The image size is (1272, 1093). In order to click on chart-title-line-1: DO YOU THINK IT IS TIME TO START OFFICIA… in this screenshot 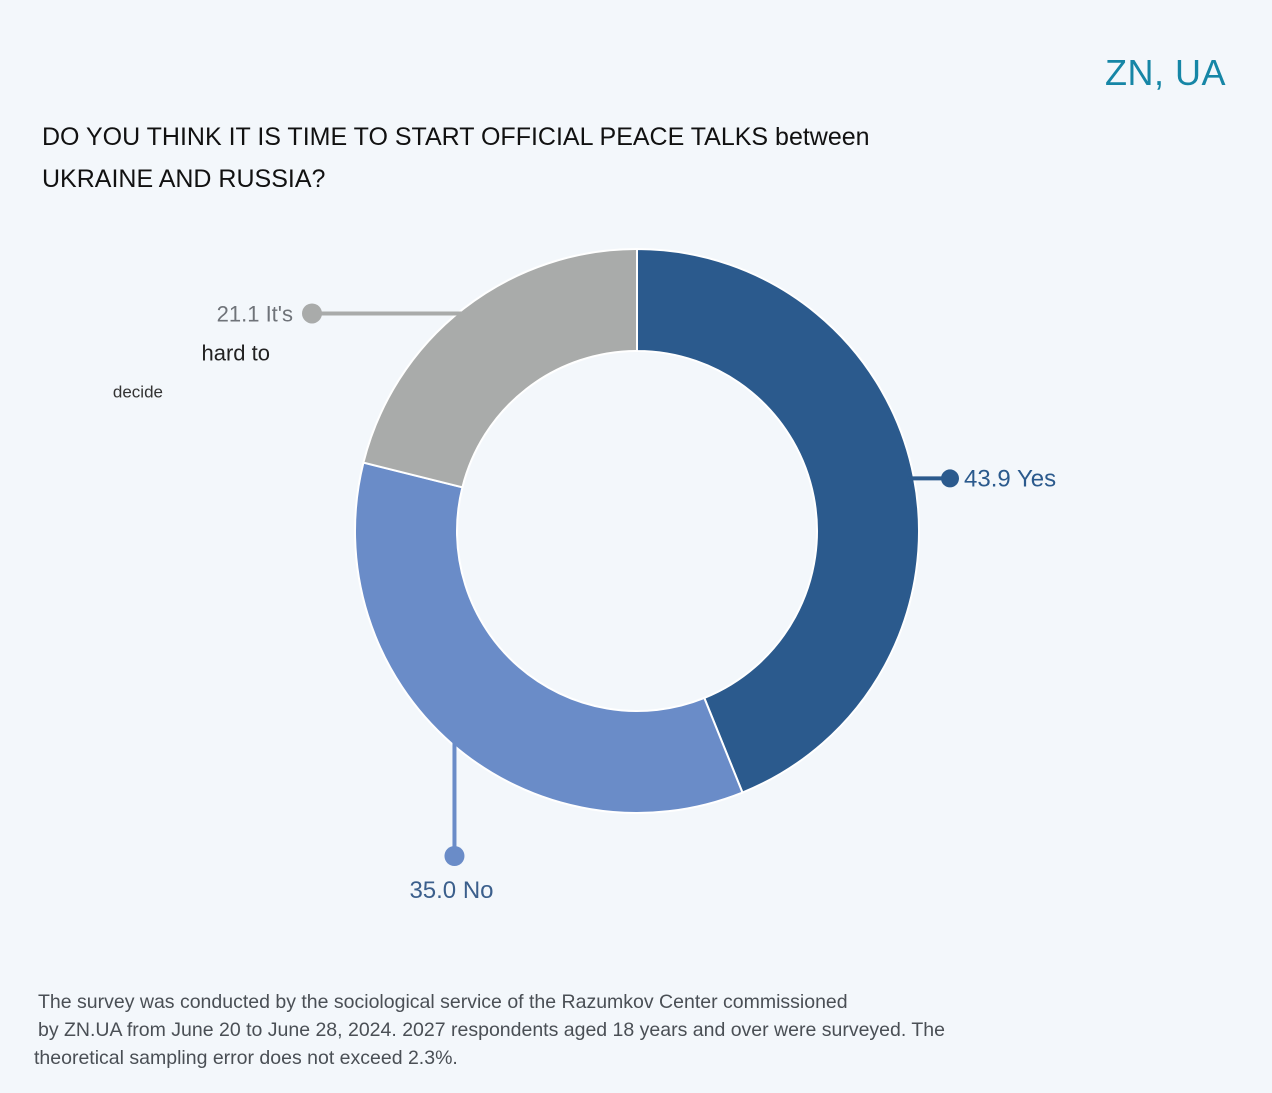, I will do `click(456, 137)`.